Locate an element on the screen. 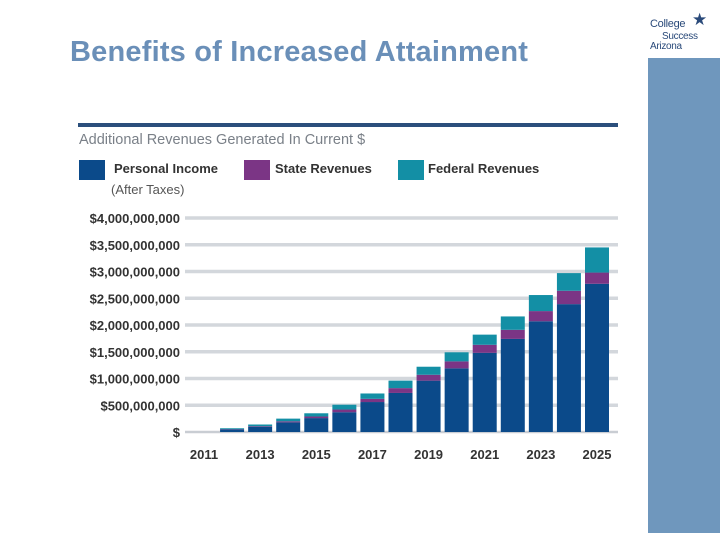 The image size is (720, 533). bar-state-revenues-2025 is located at coordinates (597, 278).